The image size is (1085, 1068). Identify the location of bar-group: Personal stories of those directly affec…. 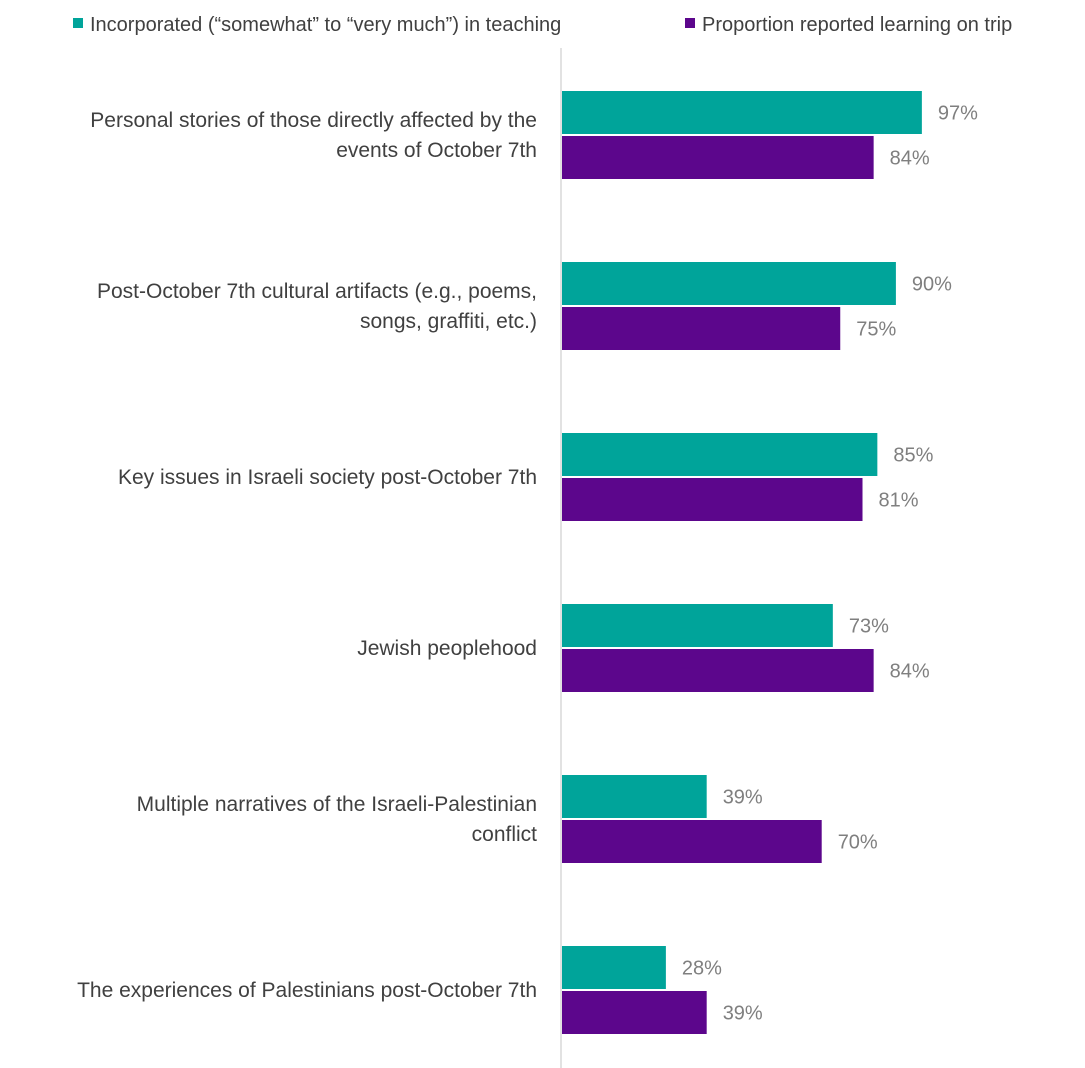
(534, 135).